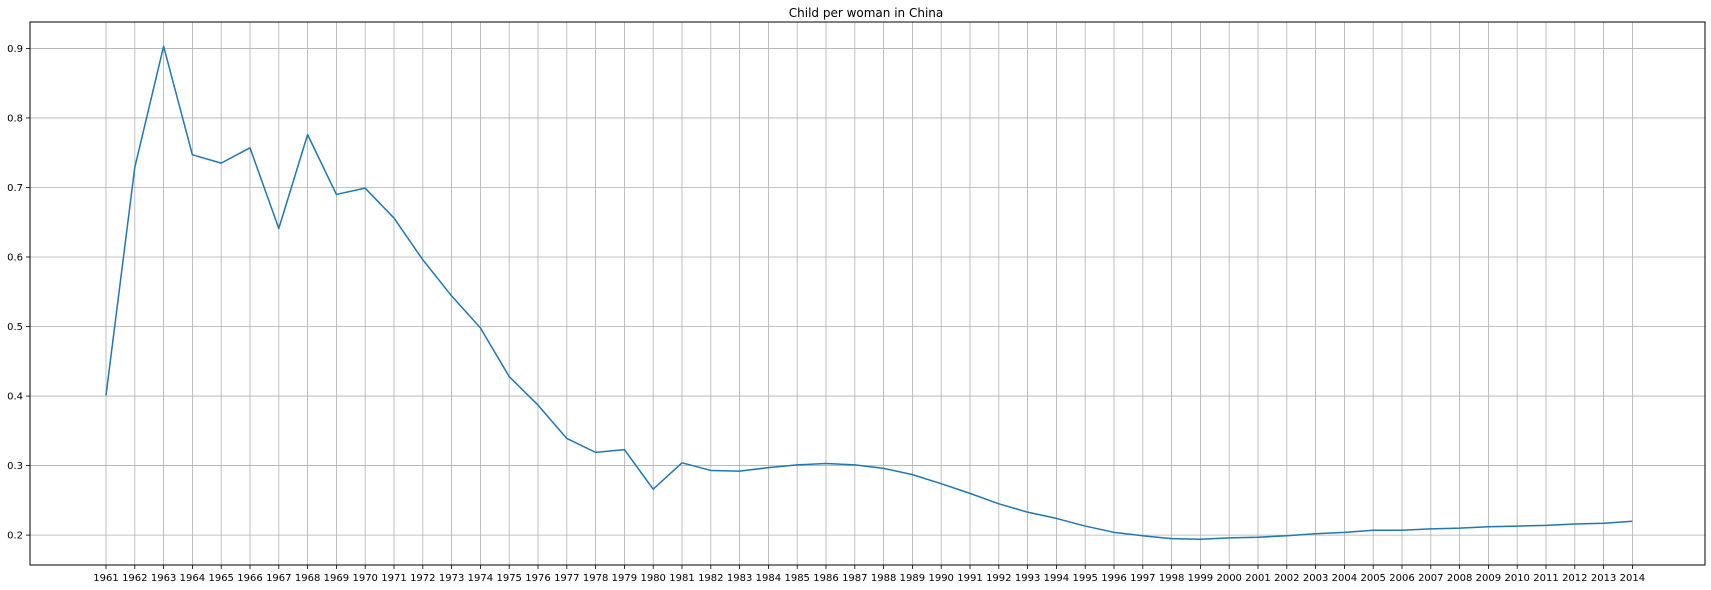  What do you see at coordinates (15, 466) in the screenshot?
I see `y-tick-label: 0.3` at bounding box center [15, 466].